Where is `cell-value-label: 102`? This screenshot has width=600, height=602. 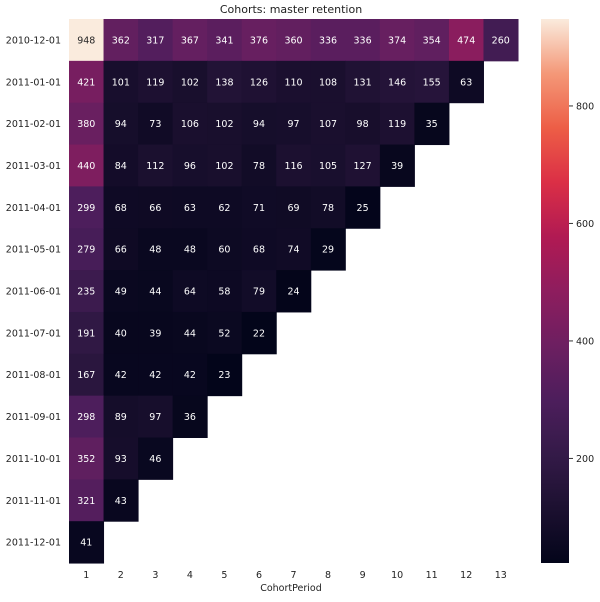 cell-value-label: 102 is located at coordinates (190, 82).